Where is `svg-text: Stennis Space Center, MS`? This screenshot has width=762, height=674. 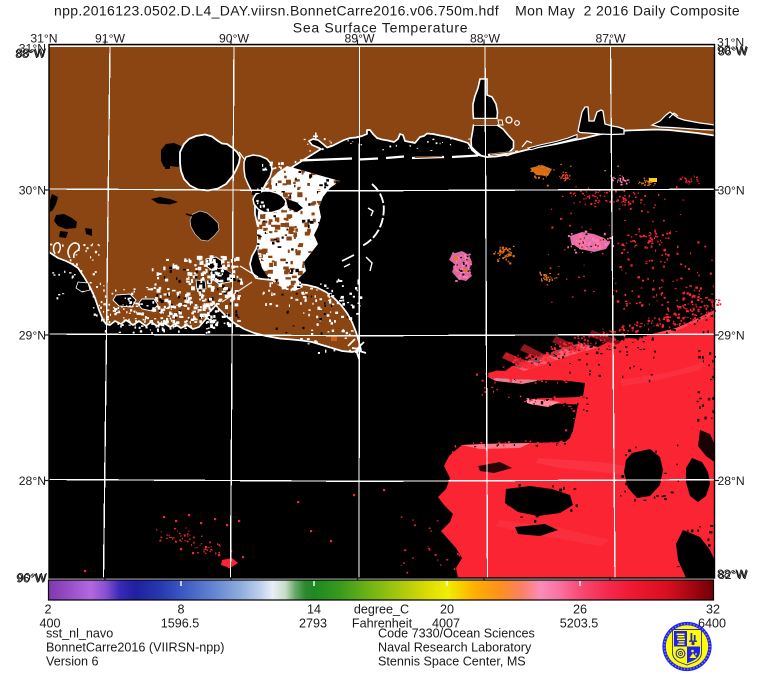 svg-text: Stennis Space Center, MS is located at coordinates (452, 662).